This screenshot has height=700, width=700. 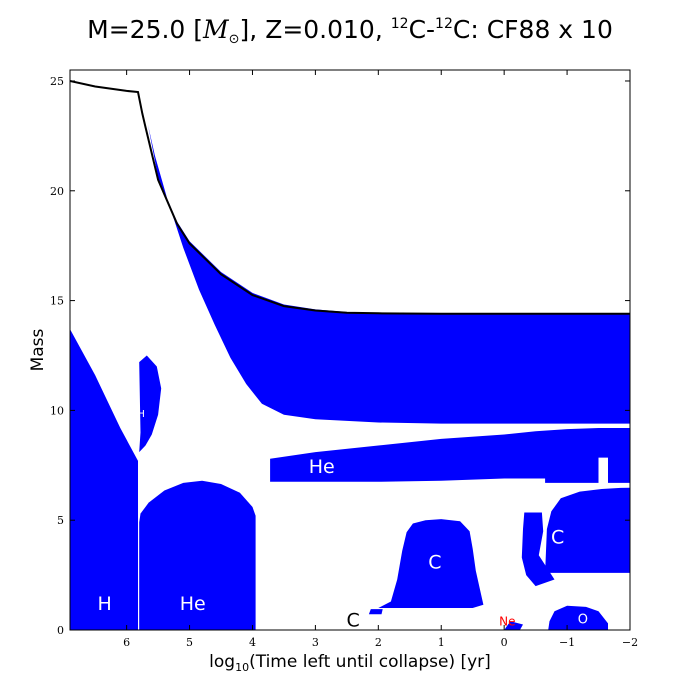 What do you see at coordinates (353, 621) in the screenshot?
I see `zone-label-carbon-marker: C` at bounding box center [353, 621].